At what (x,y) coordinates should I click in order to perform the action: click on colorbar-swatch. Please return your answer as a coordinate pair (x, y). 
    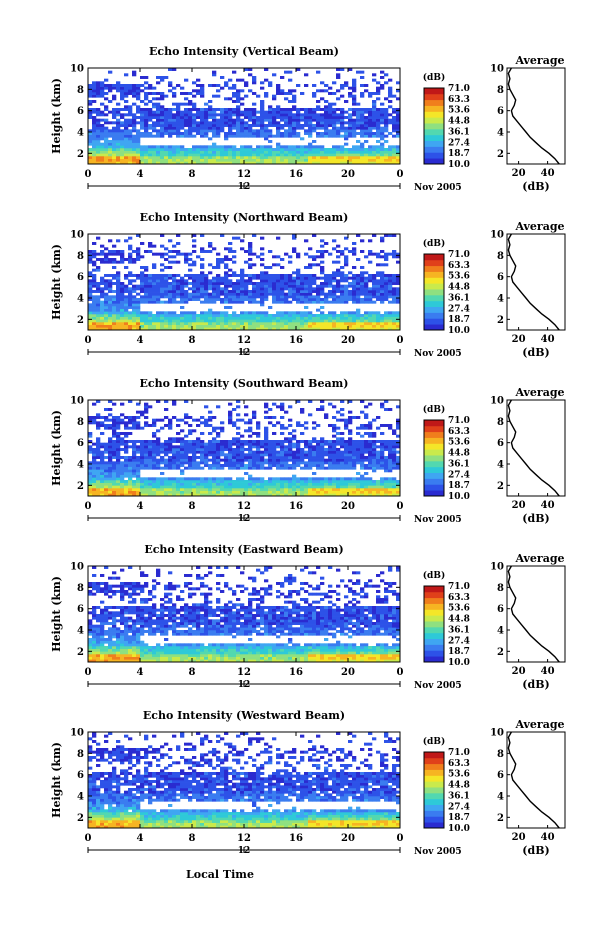
    Looking at the image, I should click on (434, 315).